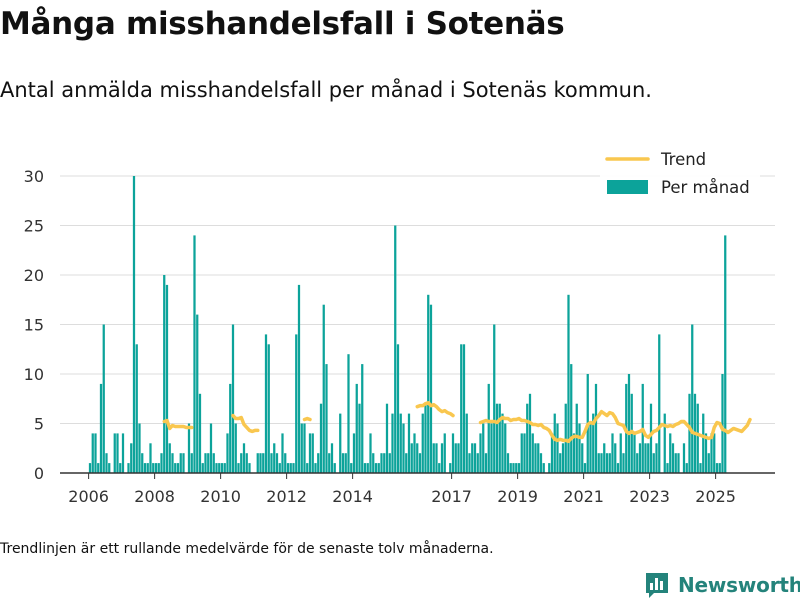  Describe the element at coordinates (680, 176) in the screenshot. I see `legend: Trend Per månad` at that location.